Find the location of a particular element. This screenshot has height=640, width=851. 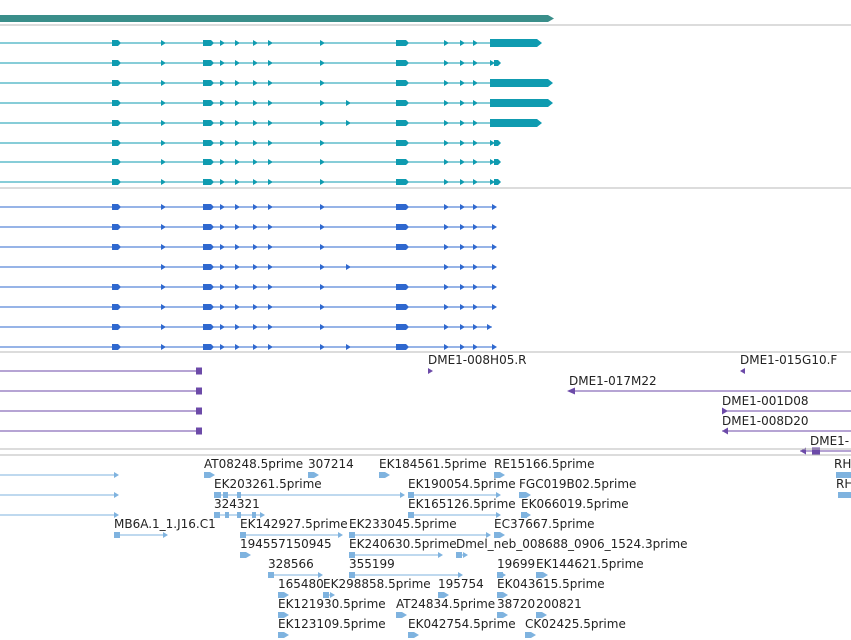

est-label: EK042754.5prime is located at coordinates (462, 624).